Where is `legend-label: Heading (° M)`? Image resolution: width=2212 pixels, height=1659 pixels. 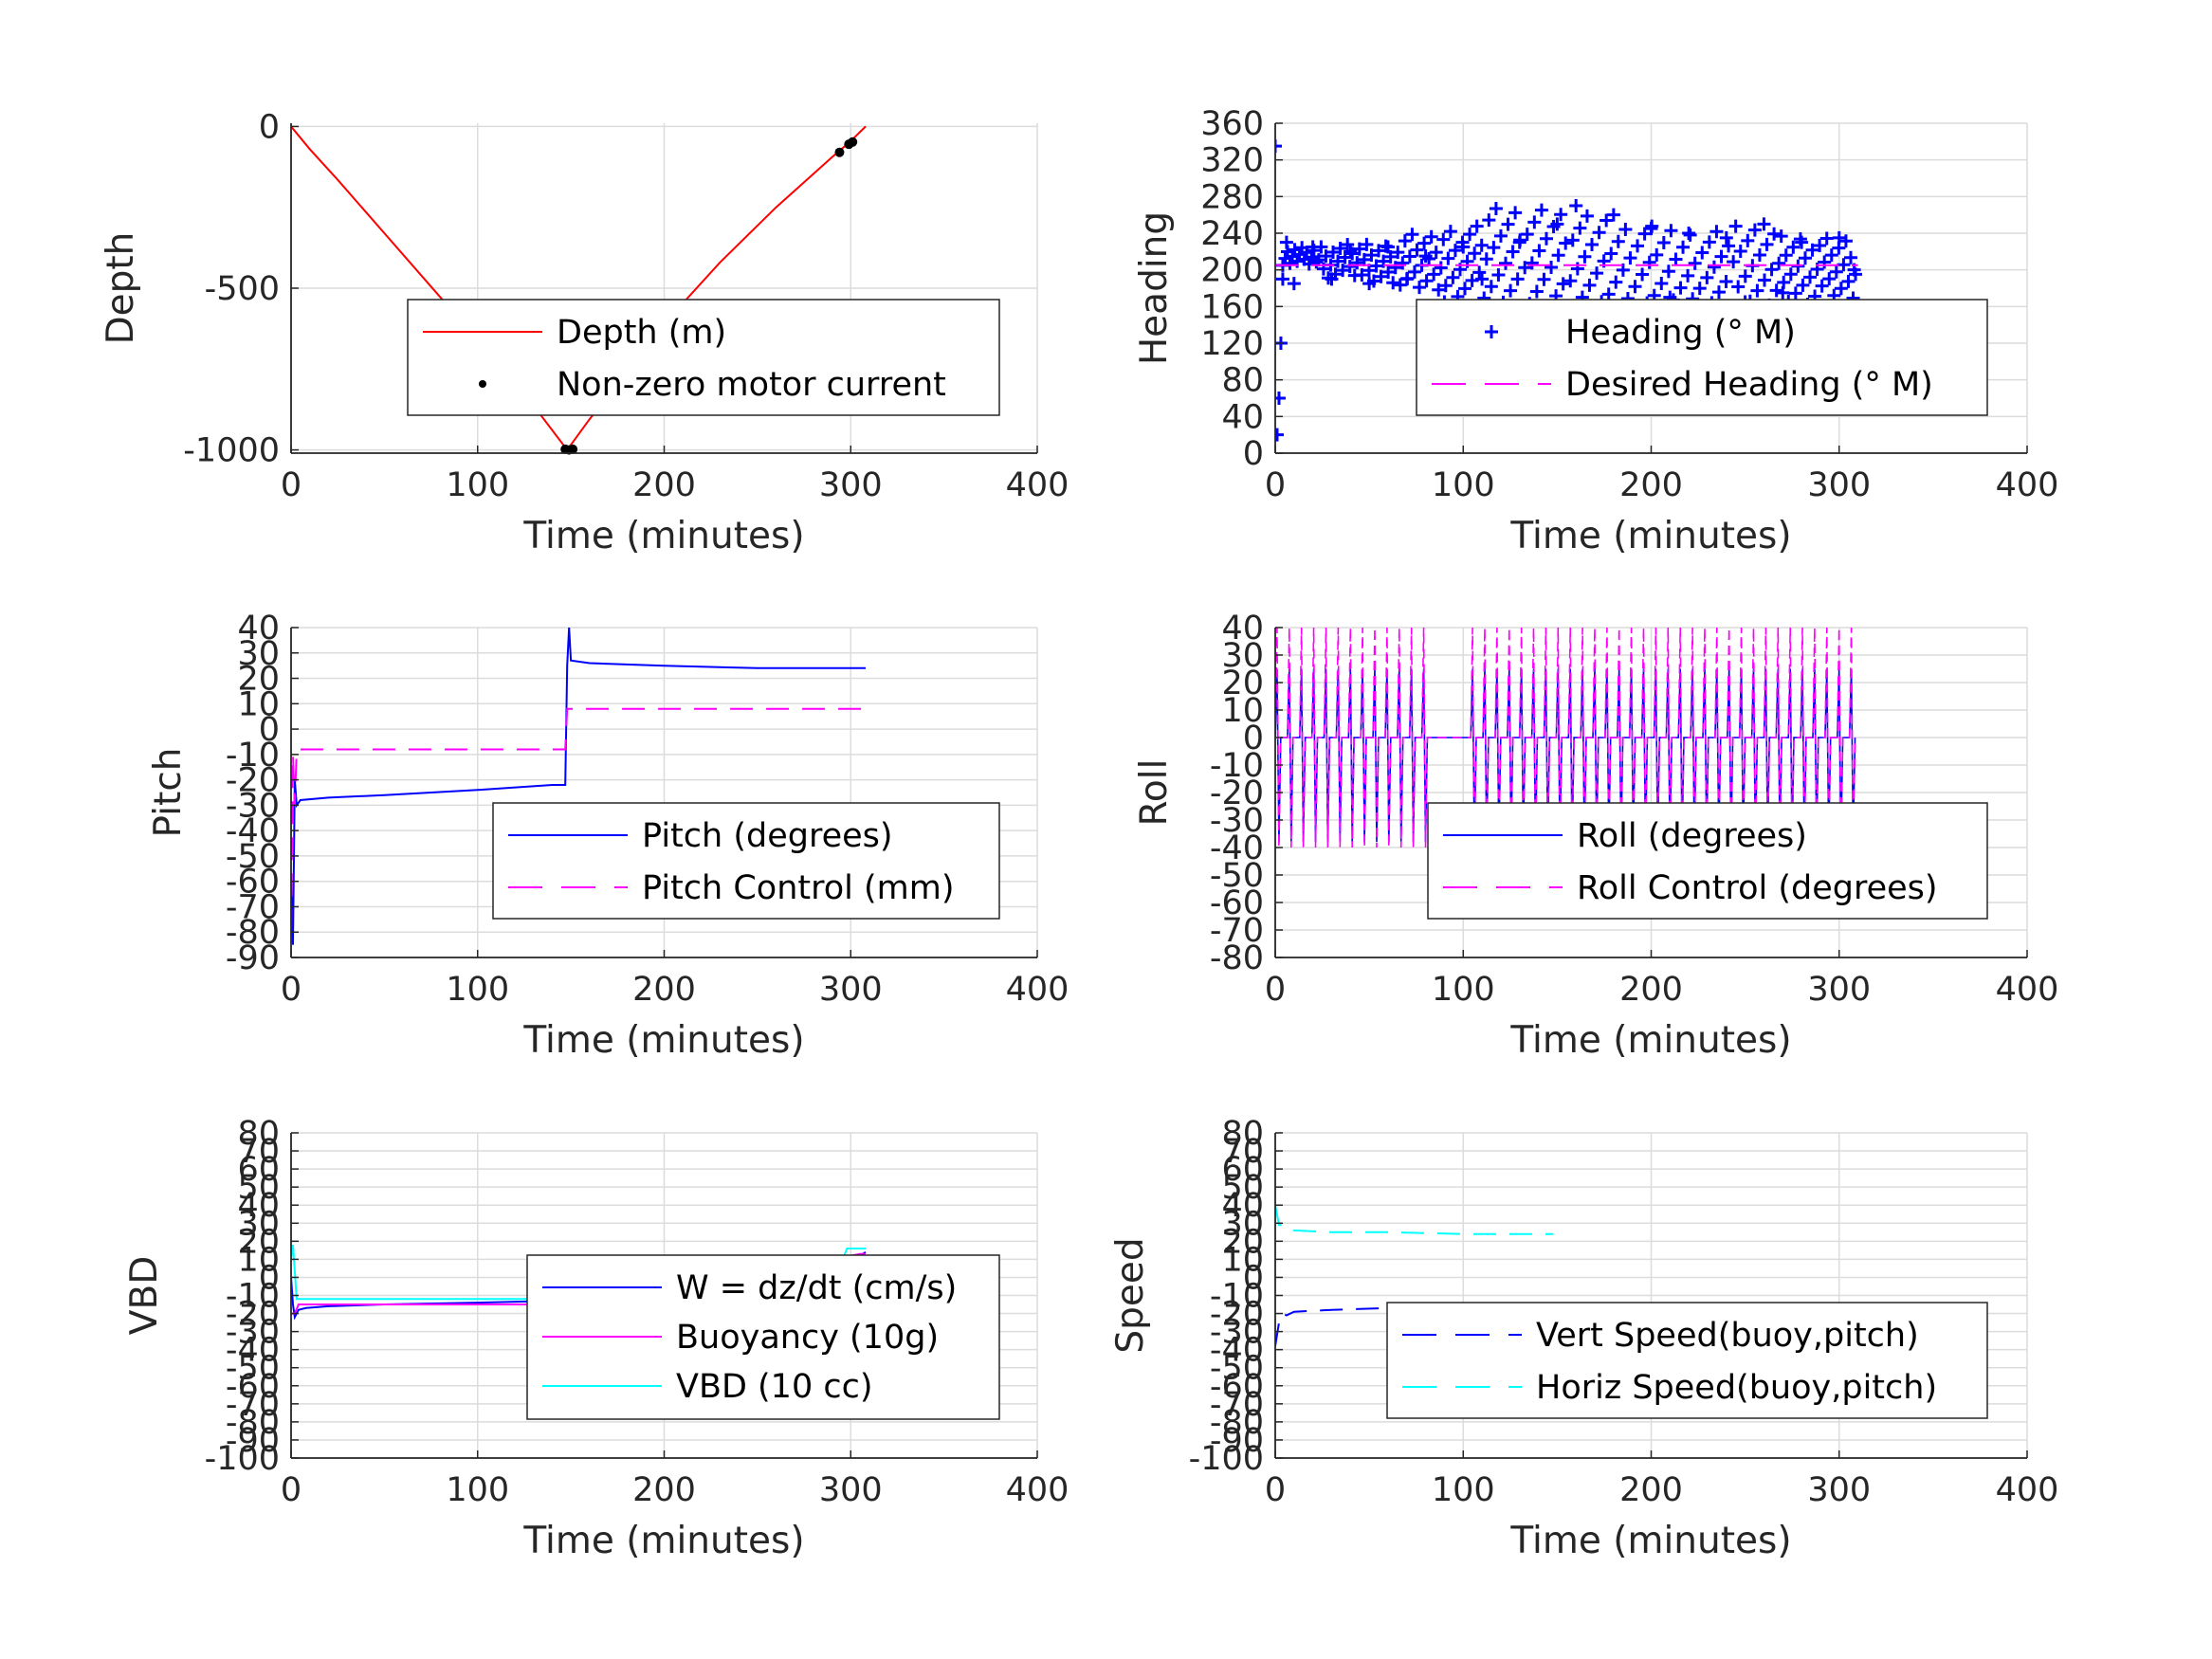
legend-label: Heading (° M) is located at coordinates (1680, 333).